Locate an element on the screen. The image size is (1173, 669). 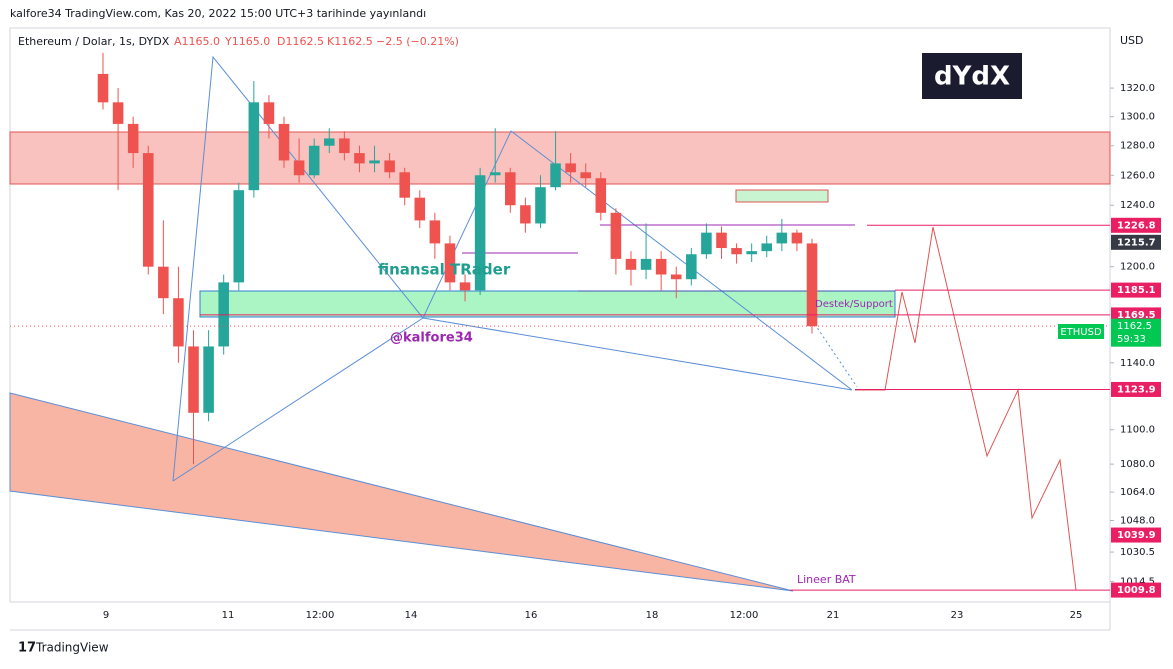
y-tick-label: 1300.0 is located at coordinates (1137, 117).